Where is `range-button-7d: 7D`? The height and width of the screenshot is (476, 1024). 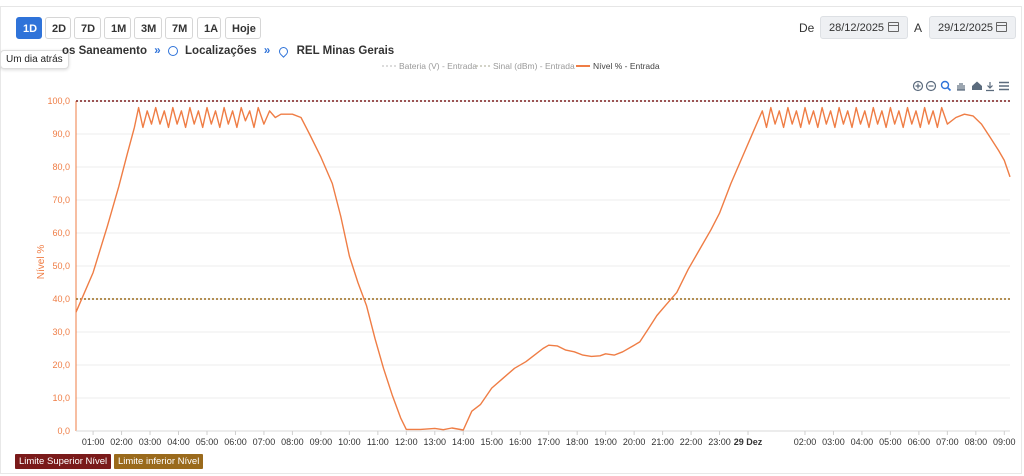 range-button-7d: 7D is located at coordinates (87, 28).